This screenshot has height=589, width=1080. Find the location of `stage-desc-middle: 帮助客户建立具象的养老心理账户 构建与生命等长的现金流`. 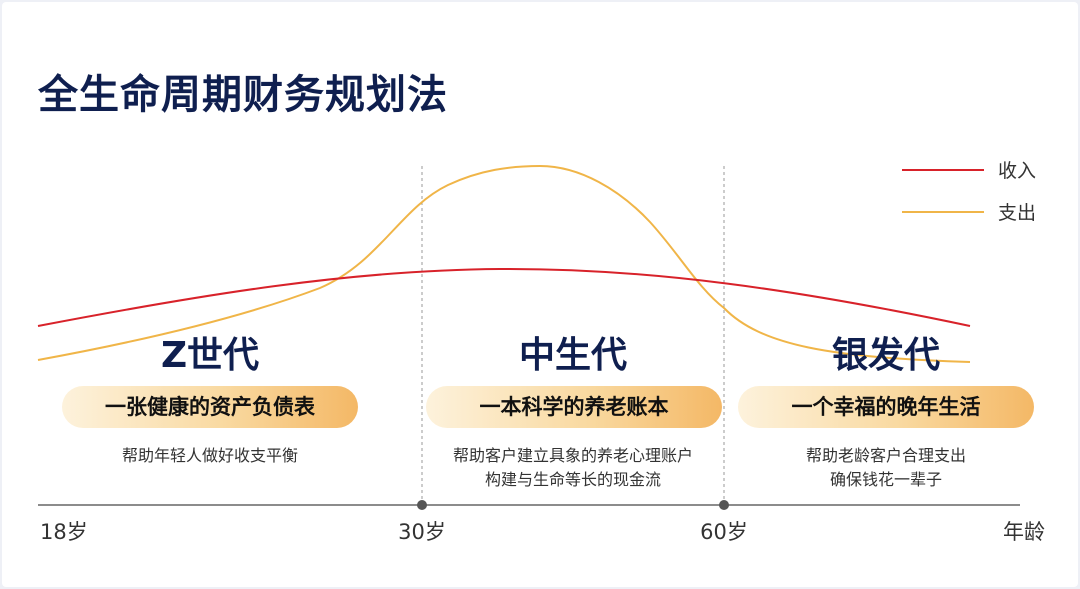

stage-desc-middle: 帮助客户建立具象的养老心理账户 构建与生命等长的现金流 is located at coordinates (573, 468).